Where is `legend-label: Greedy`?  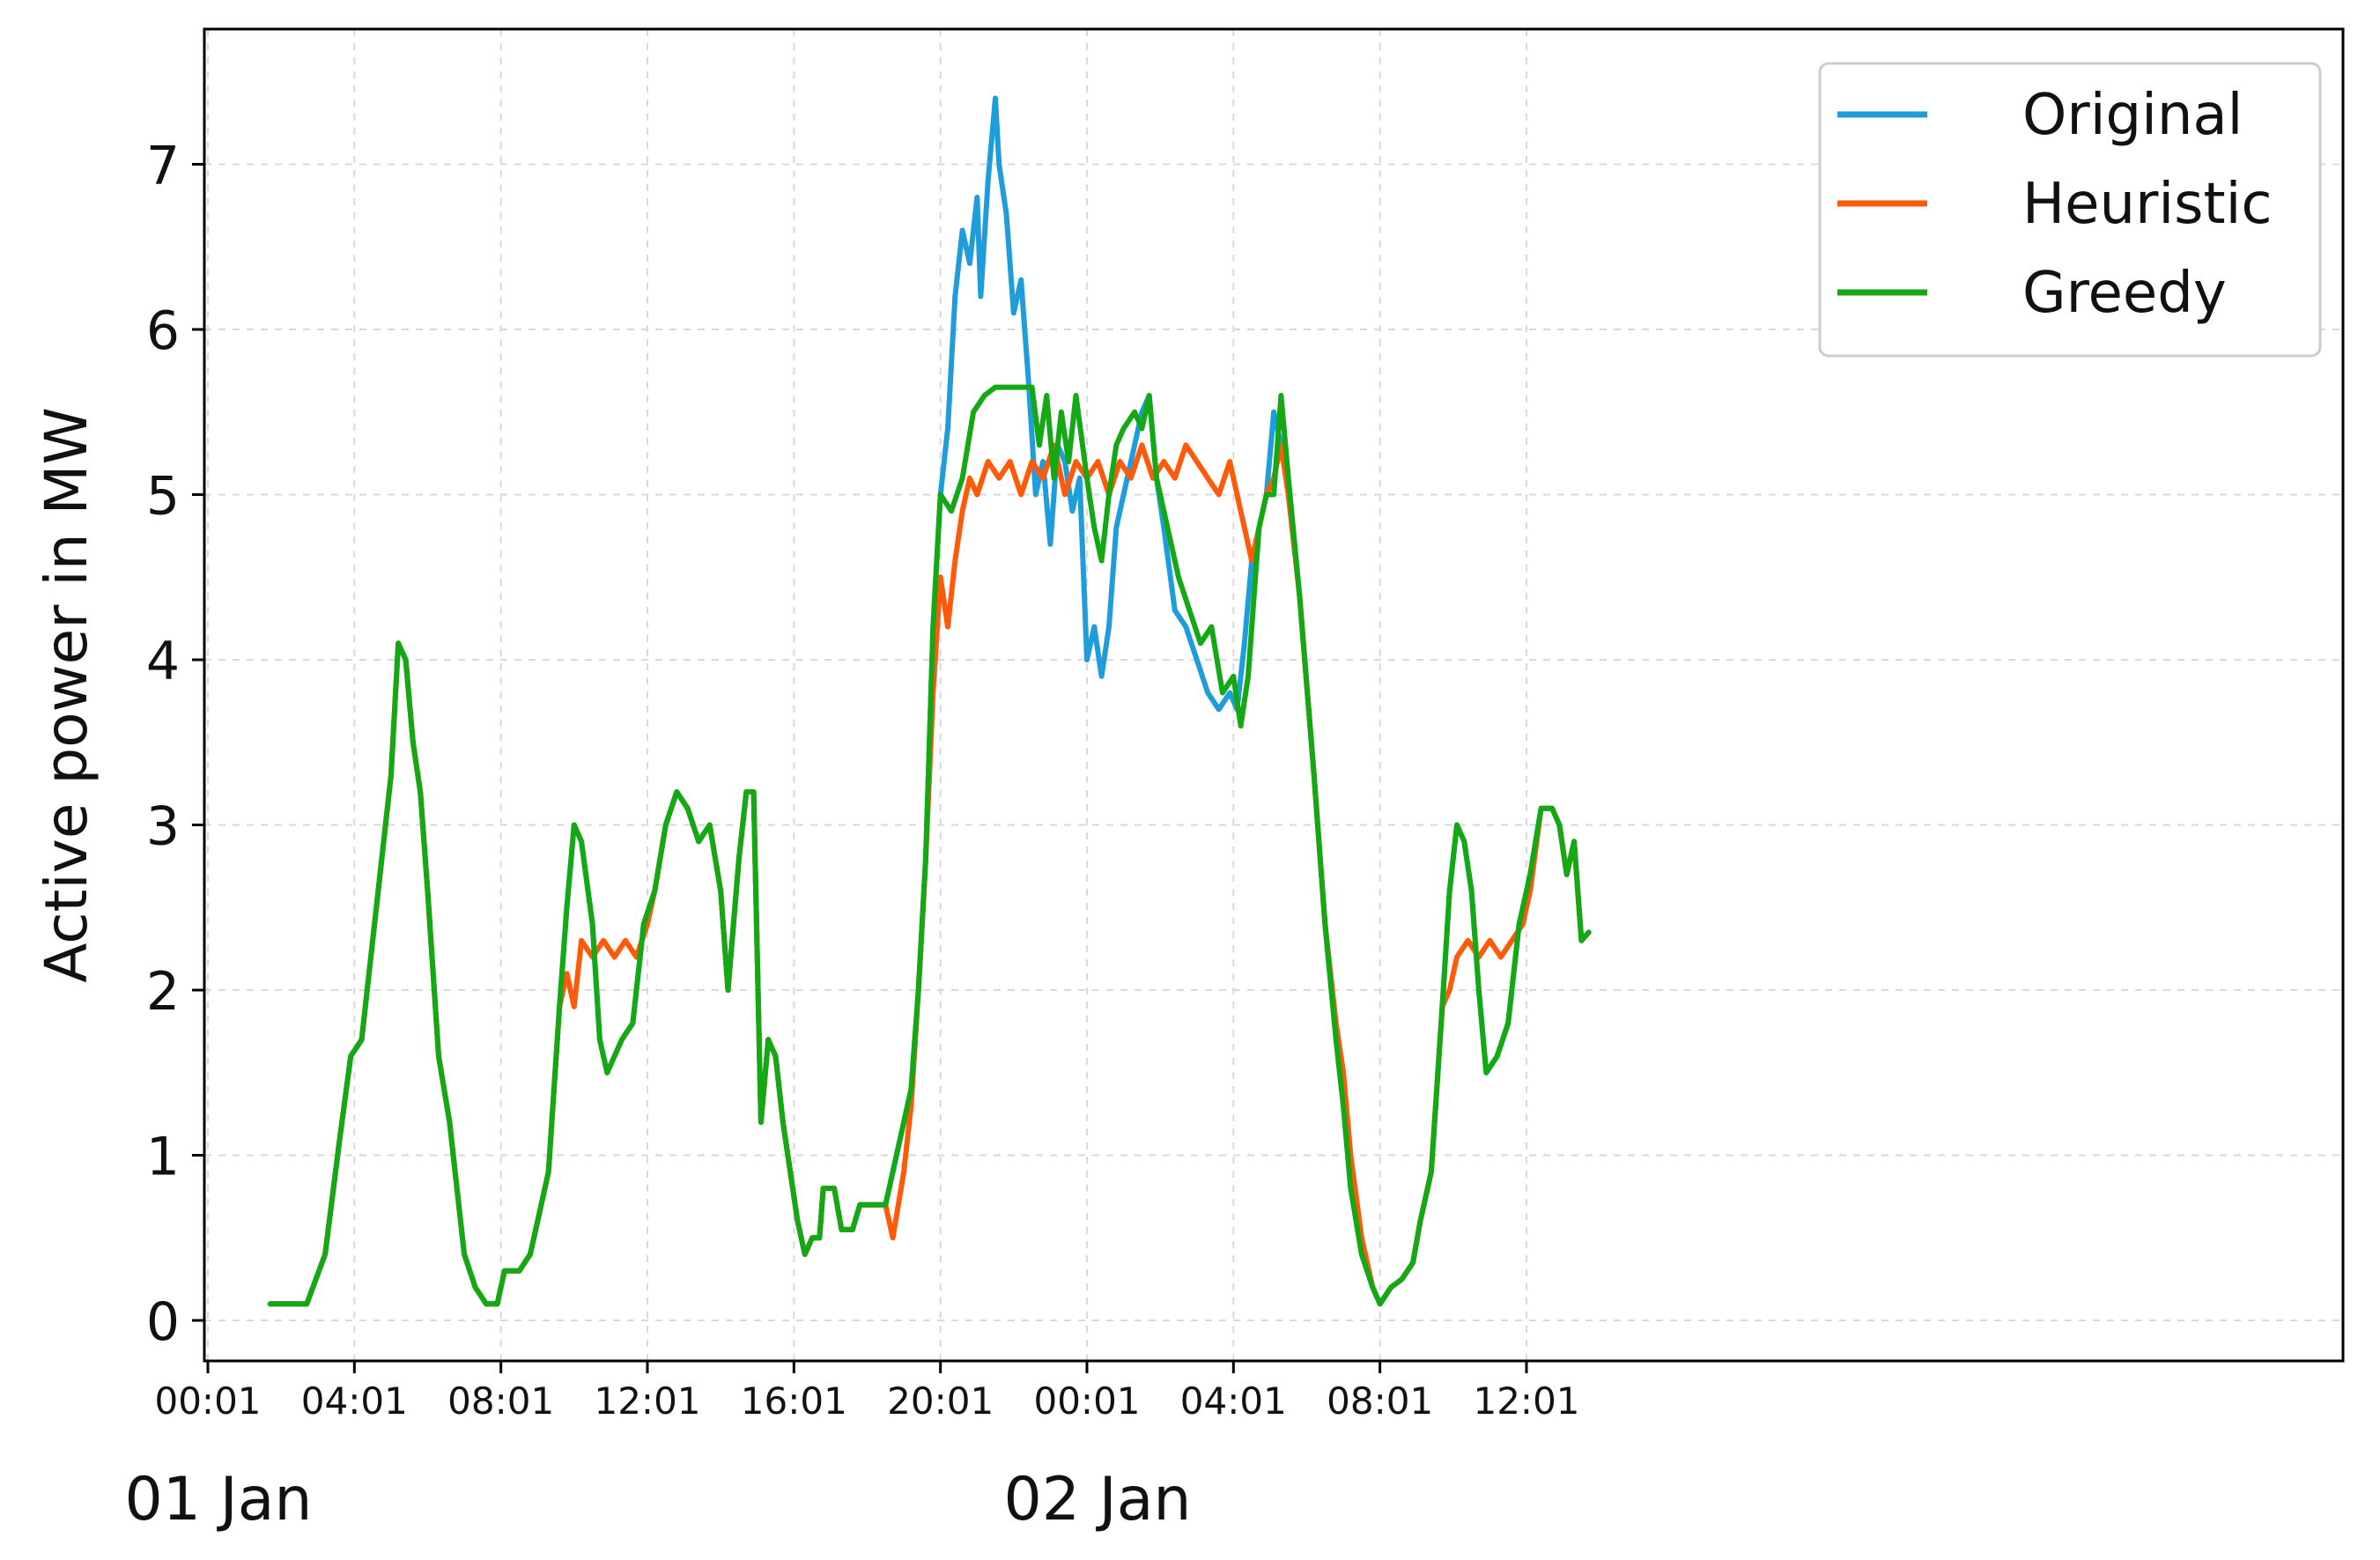
legend-label: Greedy is located at coordinates (2124, 293).